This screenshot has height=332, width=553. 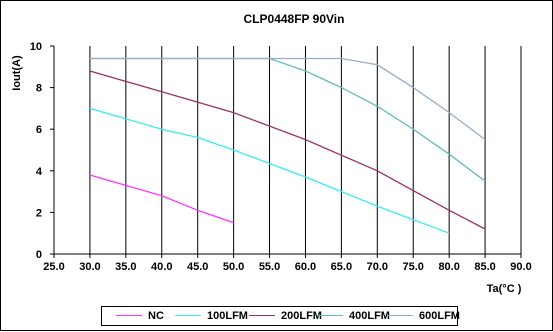 What do you see at coordinates (448, 267) in the screenshot?
I see `x-tick-label: 80.0` at bounding box center [448, 267].